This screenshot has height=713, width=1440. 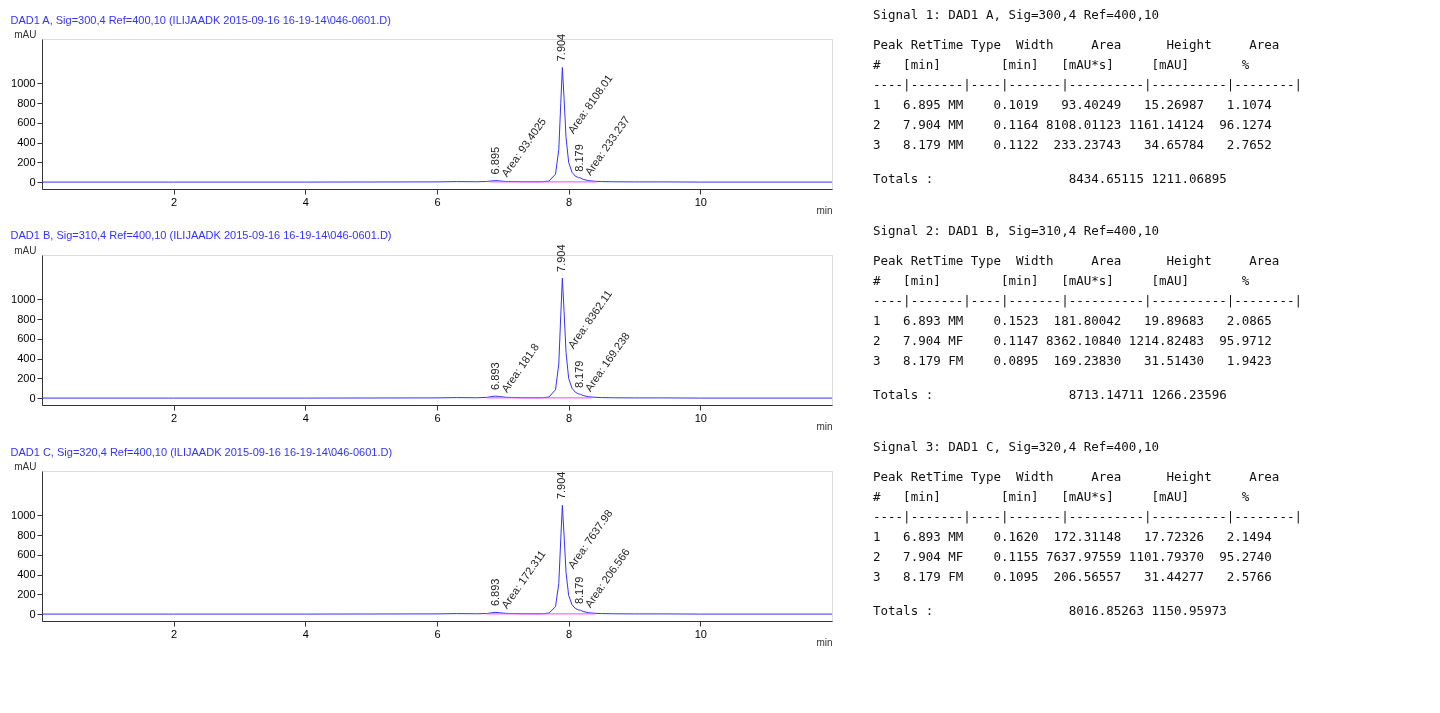 I want to click on text: 2 7.904 MF 0.1155 7637.97559 1101.79370 95.2740, so click(x=1072, y=556).